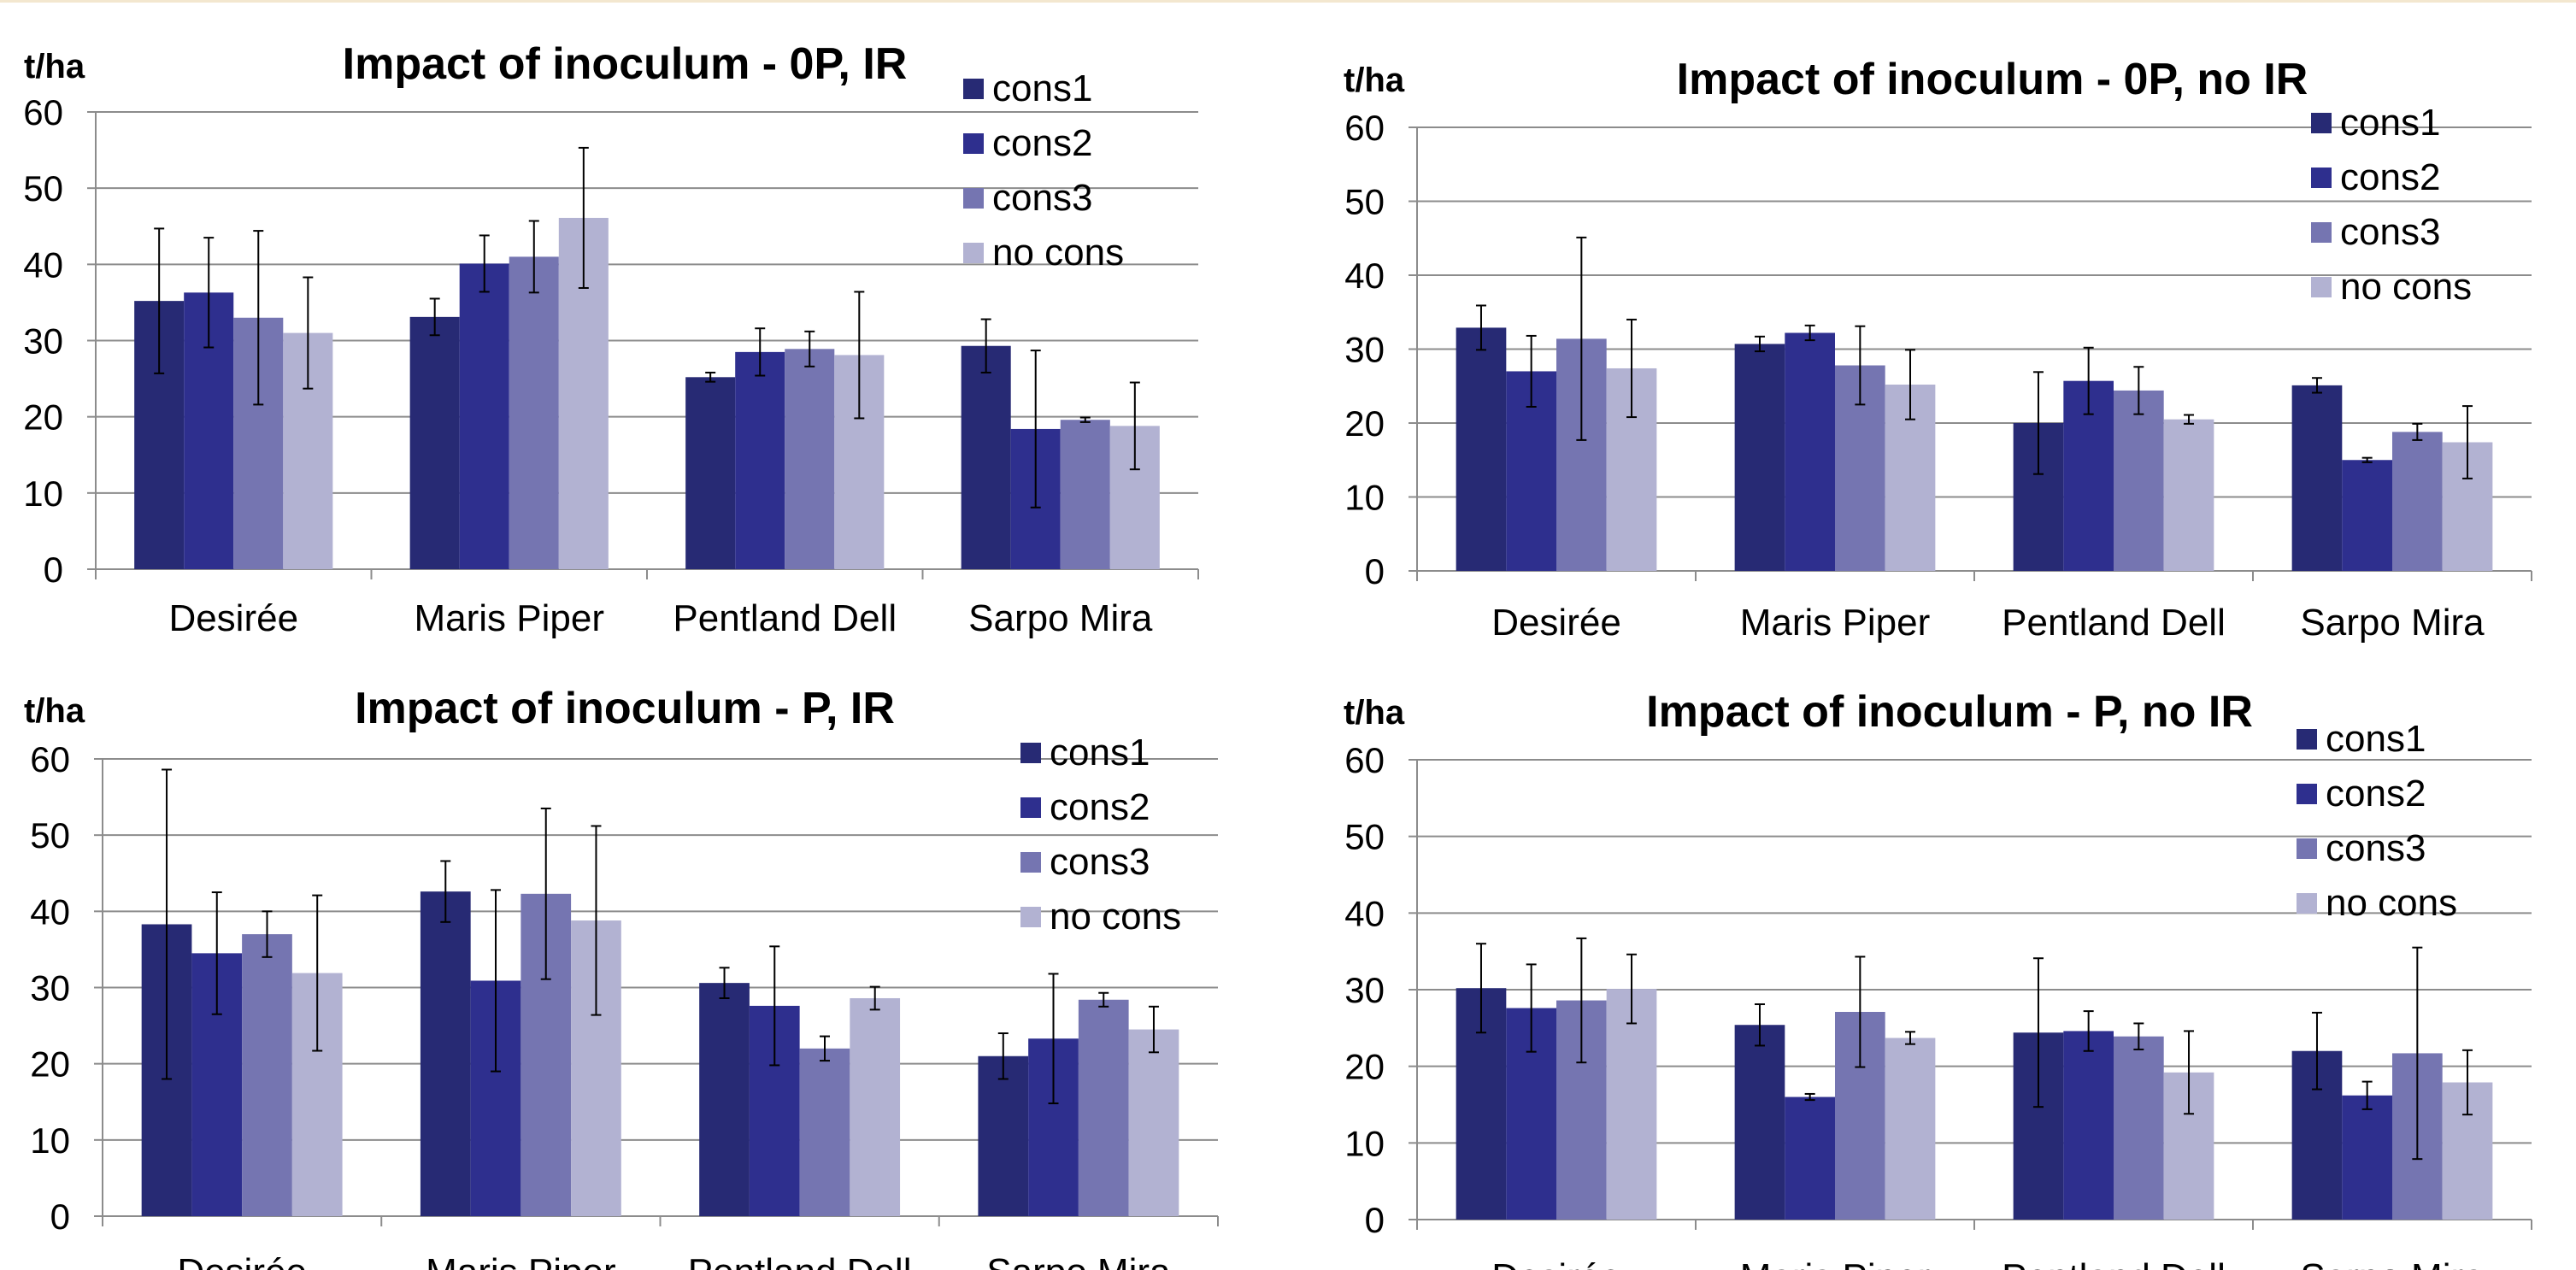 This screenshot has height=1270, width=2576. I want to click on chart-title: Impact of inoculum - 0P, no IR, so click(1992, 79).